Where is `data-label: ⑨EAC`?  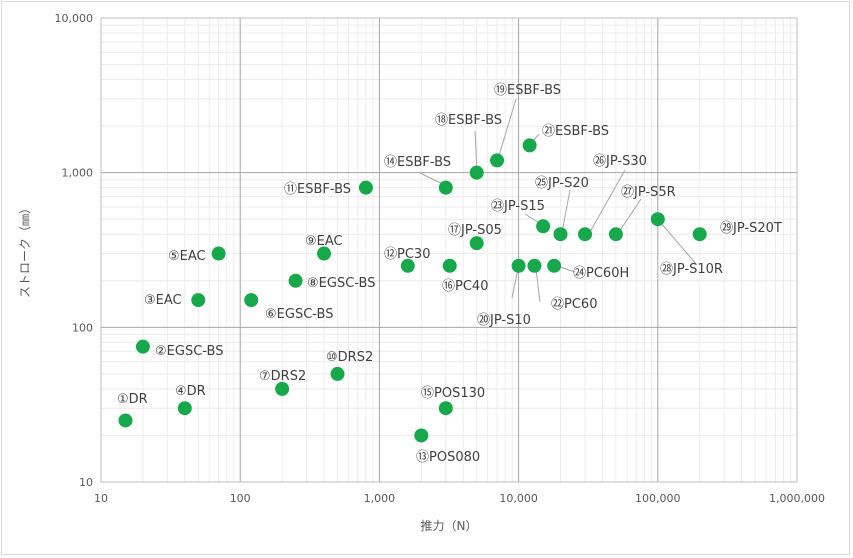
data-label: ⑨EAC is located at coordinates (324, 241).